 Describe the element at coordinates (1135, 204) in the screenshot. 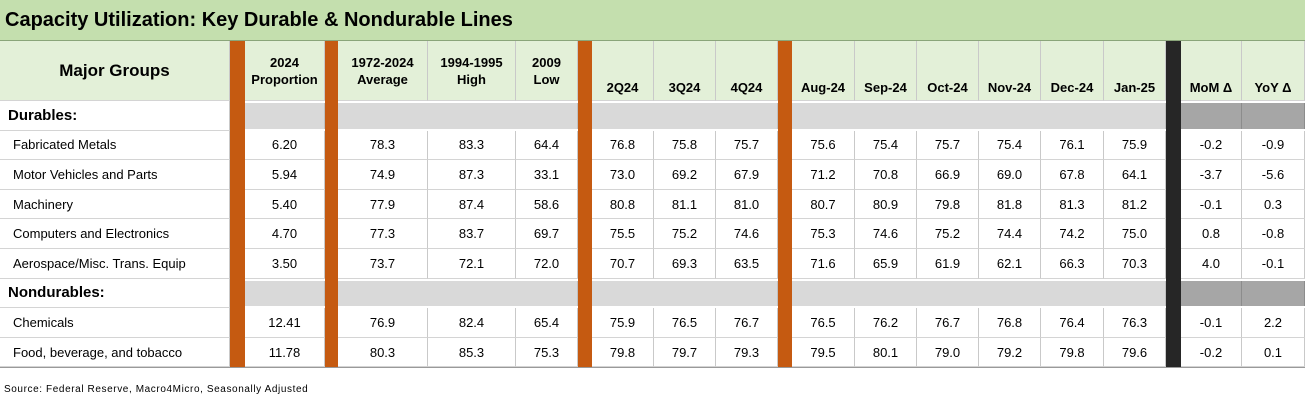

I see `table-cell: 81.2` at that location.